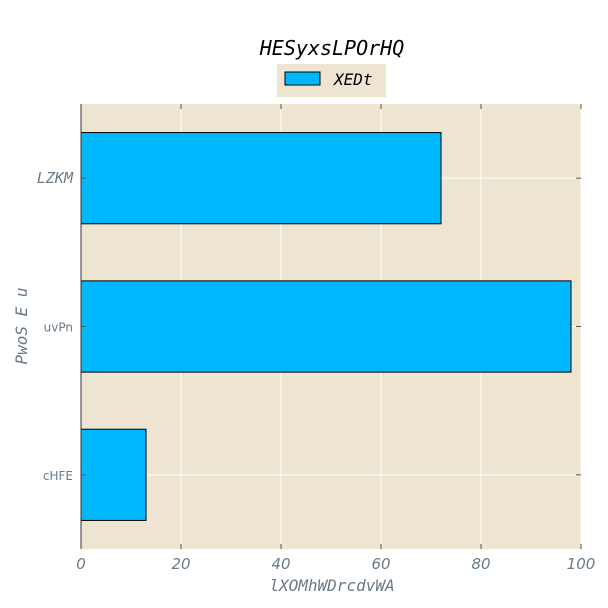  What do you see at coordinates (581, 564) in the screenshot?
I see `x-tick-label: 100` at bounding box center [581, 564].